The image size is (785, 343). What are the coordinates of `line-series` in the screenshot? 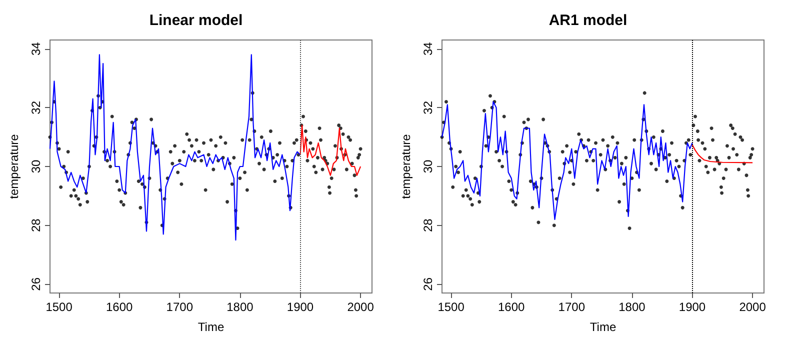 It's located at (567, 160).